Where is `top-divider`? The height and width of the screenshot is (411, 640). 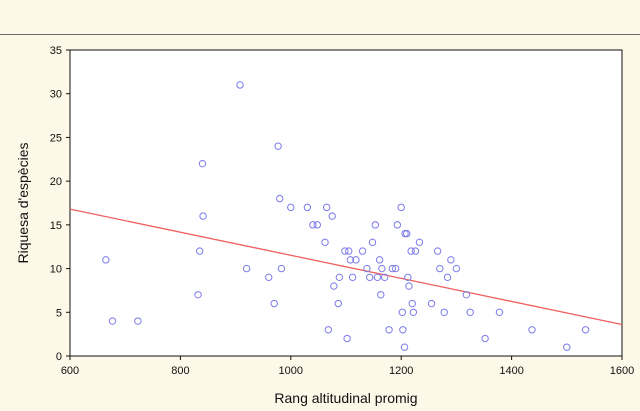 top-divider is located at coordinates (320, 34).